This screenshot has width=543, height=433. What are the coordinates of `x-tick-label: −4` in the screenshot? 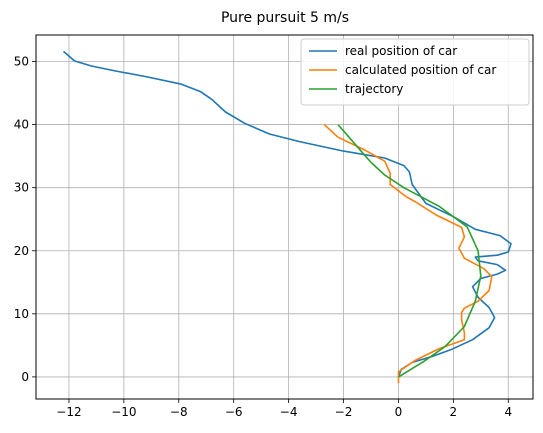 It's located at (289, 412).